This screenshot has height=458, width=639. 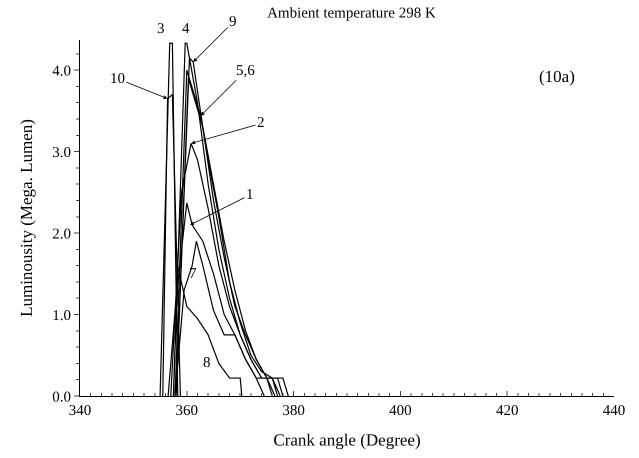 I want to click on x-tick-label: 440, so click(x=614, y=411).